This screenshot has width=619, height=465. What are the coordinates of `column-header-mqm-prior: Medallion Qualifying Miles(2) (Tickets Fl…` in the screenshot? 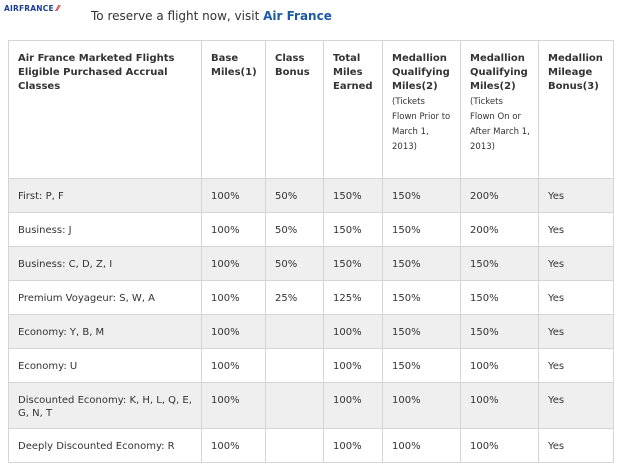 It's located at (421, 109).